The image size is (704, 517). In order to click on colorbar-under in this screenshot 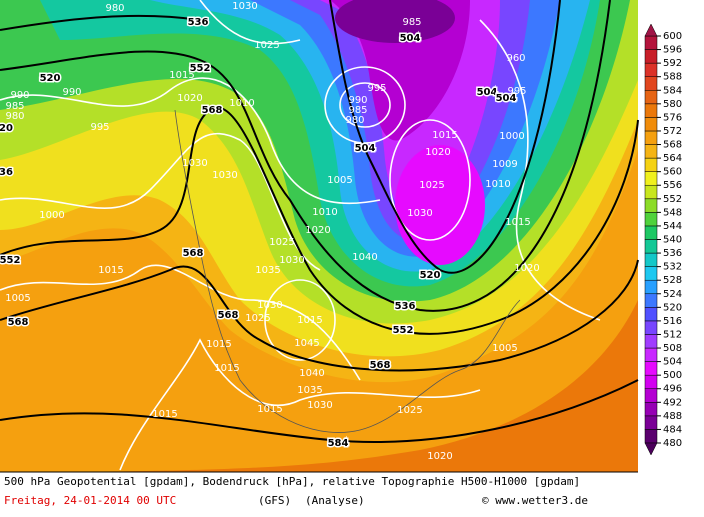, I will do `click(651, 449)`.